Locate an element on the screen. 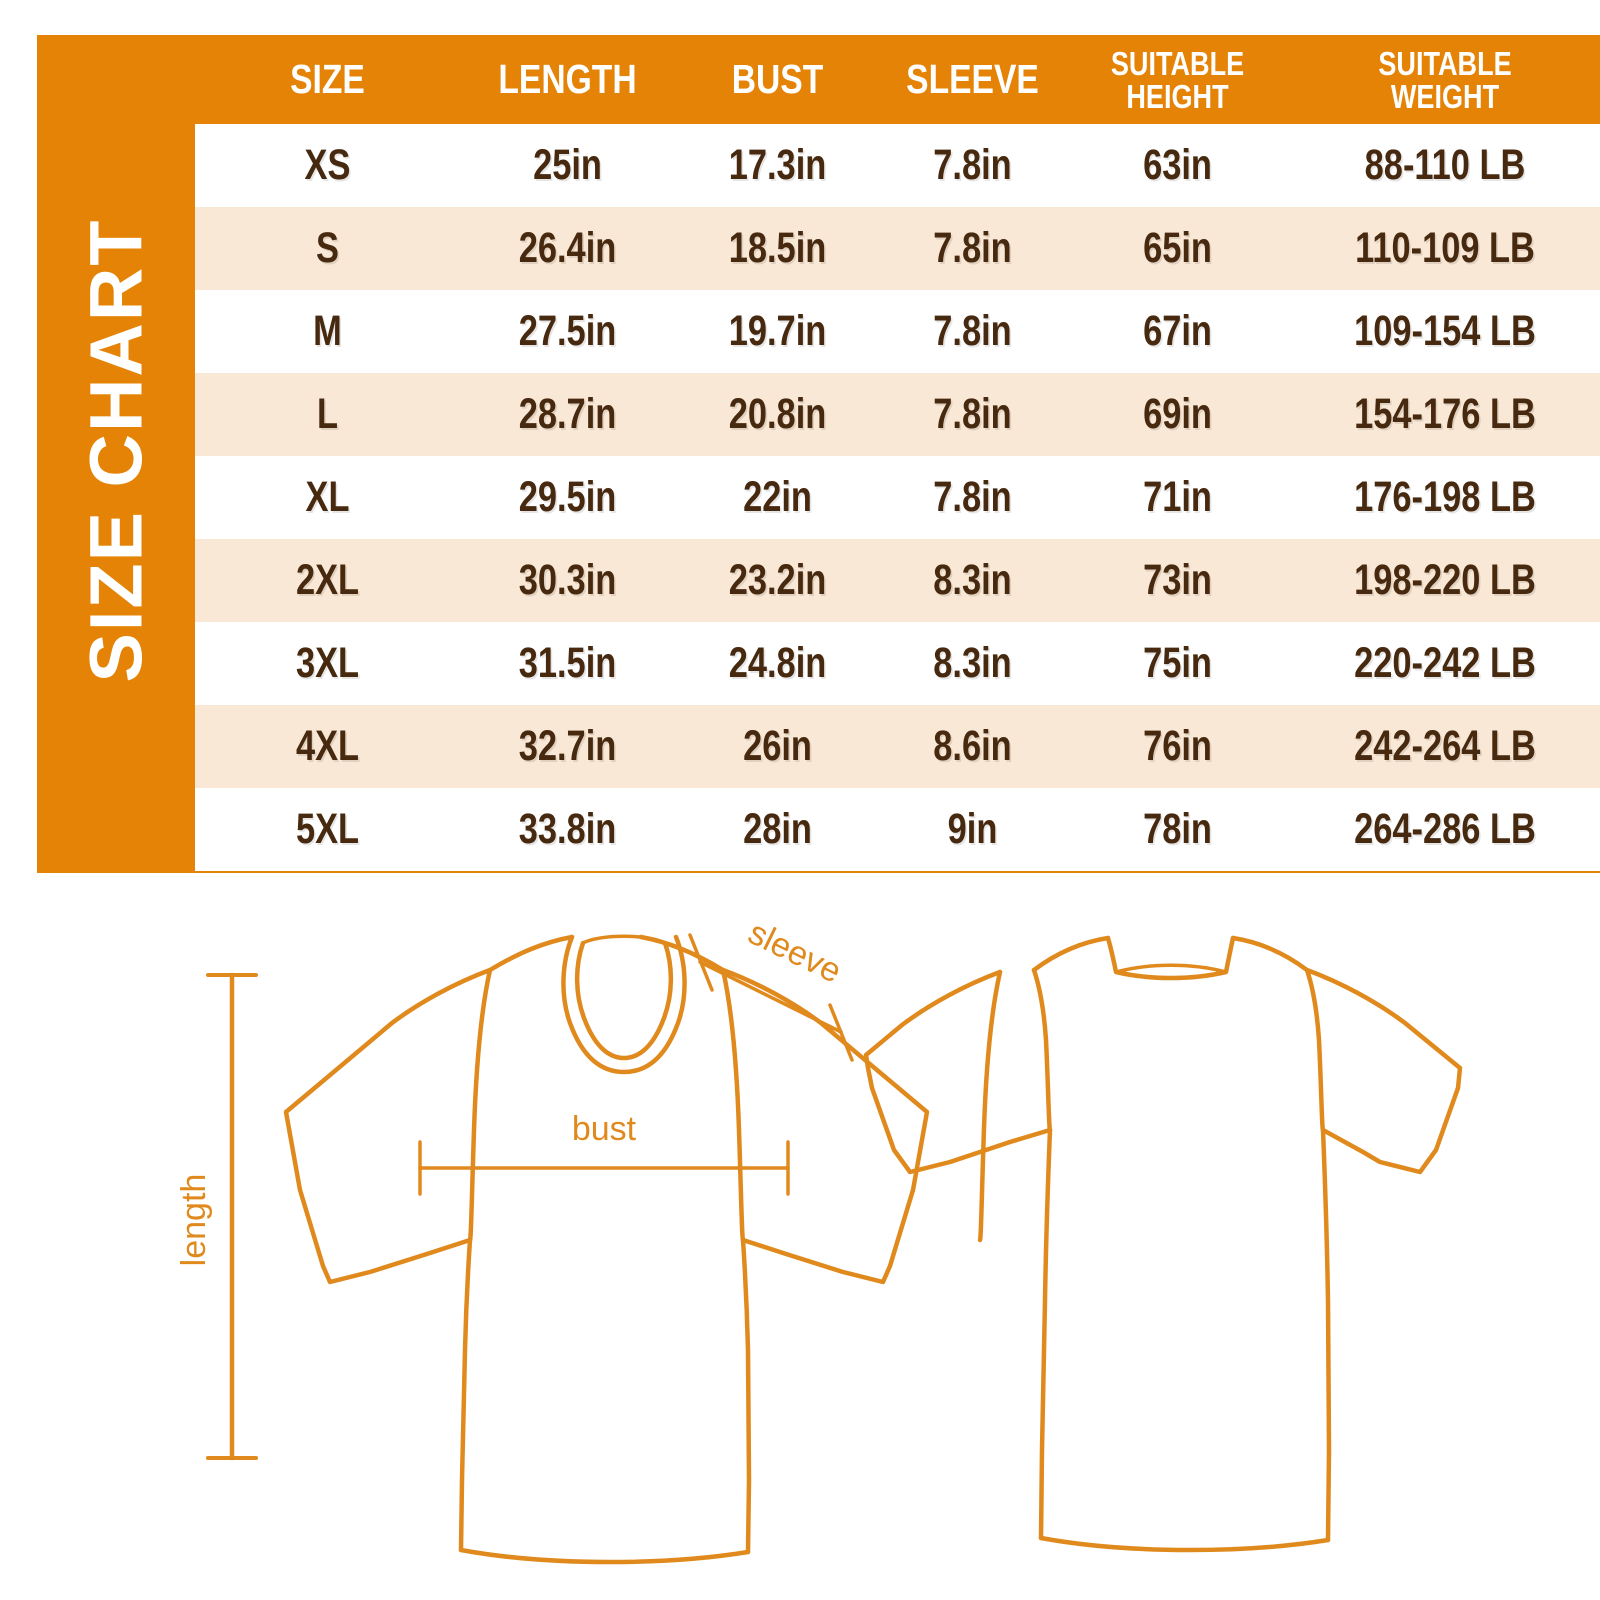 The image size is (1600, 1600). cell-bust: 28in is located at coordinates (777, 829).